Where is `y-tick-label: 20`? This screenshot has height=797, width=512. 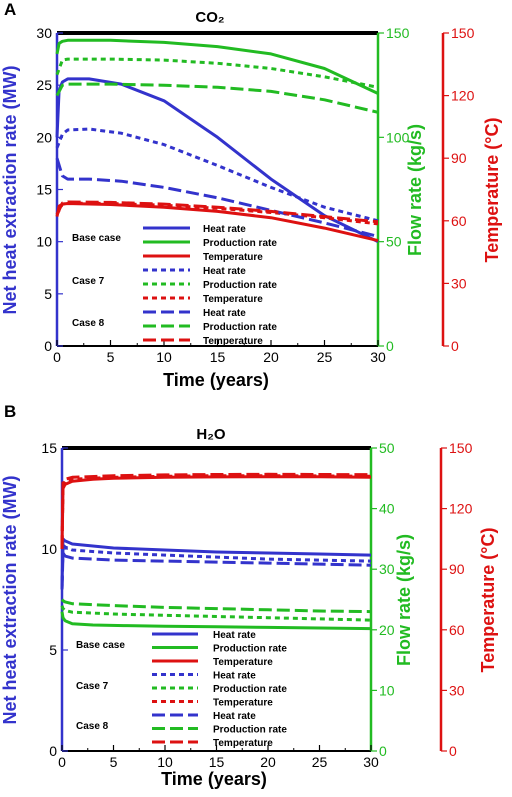
y-tick-label: 20 is located at coordinates (44, 137).